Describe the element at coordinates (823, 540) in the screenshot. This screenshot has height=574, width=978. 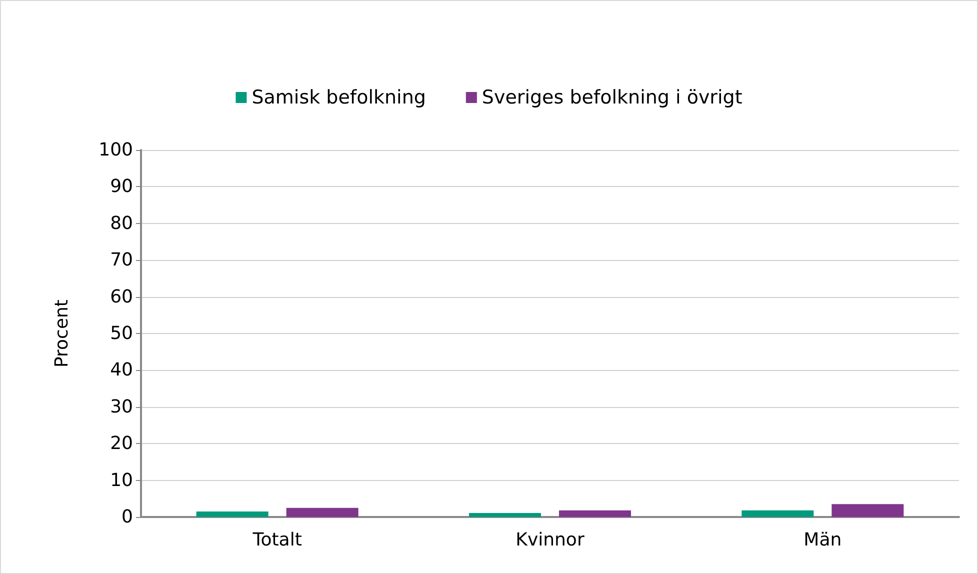
I see `x-tick-label: Män` at that location.